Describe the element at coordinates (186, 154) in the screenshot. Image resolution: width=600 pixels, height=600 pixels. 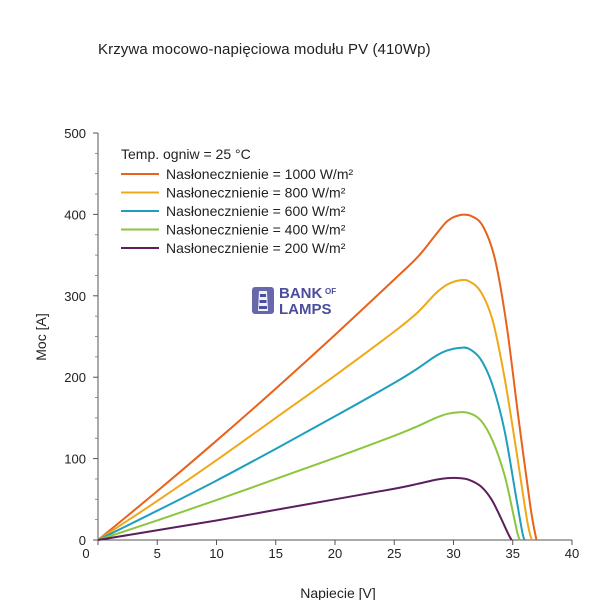
I see `legend-title: Temp. ogniw = 25 °C` at that location.